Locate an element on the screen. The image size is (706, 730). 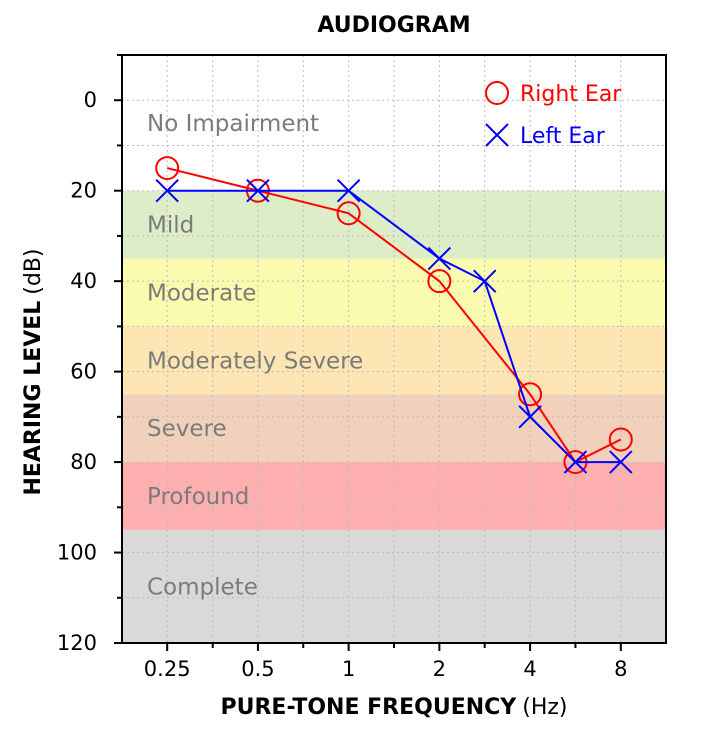
band-label-5: Profound is located at coordinates (198, 497).